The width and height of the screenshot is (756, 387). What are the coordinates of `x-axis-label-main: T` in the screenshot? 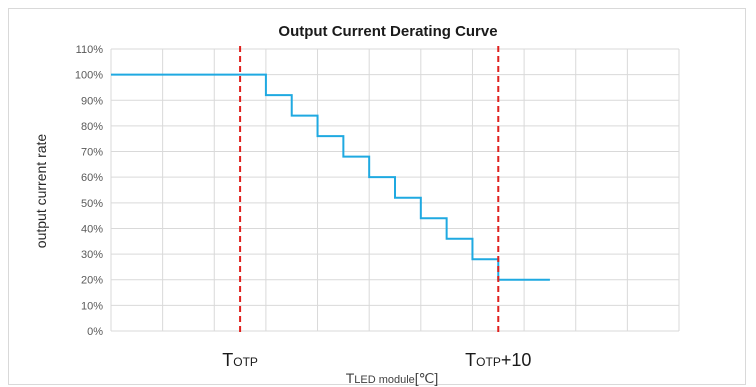 It's located at (350, 378).